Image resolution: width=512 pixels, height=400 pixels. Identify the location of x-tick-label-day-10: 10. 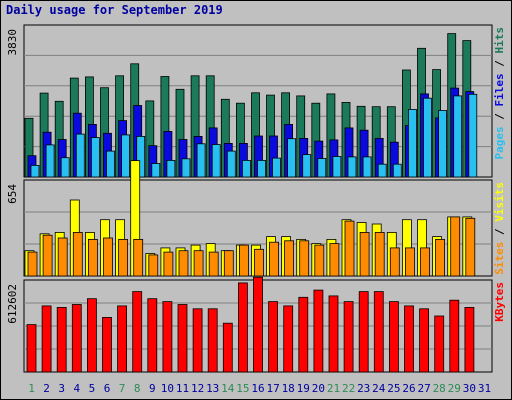
(167, 388).